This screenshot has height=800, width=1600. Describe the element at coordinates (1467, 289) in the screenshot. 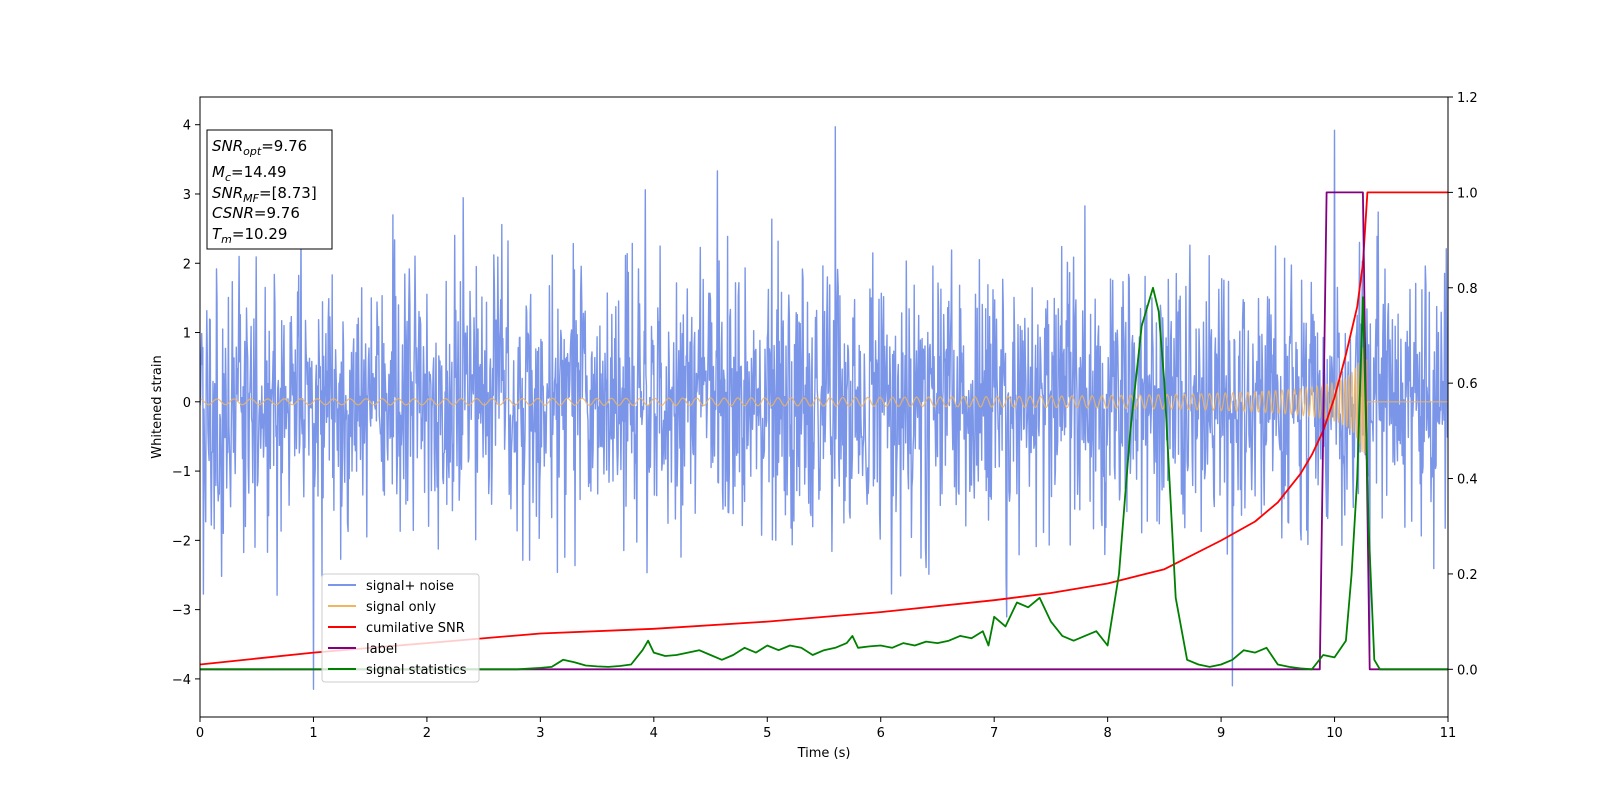

I see `y2-tick-label: 0.8` at that location.